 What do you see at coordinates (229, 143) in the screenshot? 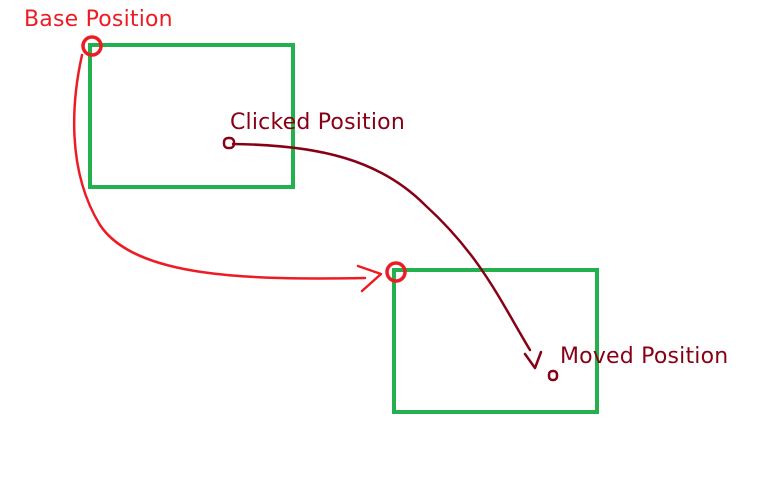
I see `clicked-position-marker` at bounding box center [229, 143].